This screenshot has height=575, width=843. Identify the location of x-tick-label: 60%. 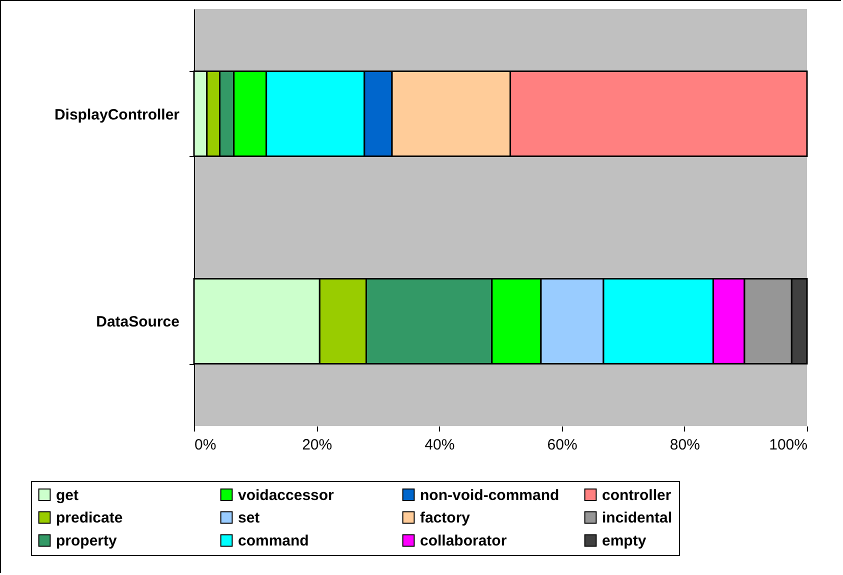
(562, 445).